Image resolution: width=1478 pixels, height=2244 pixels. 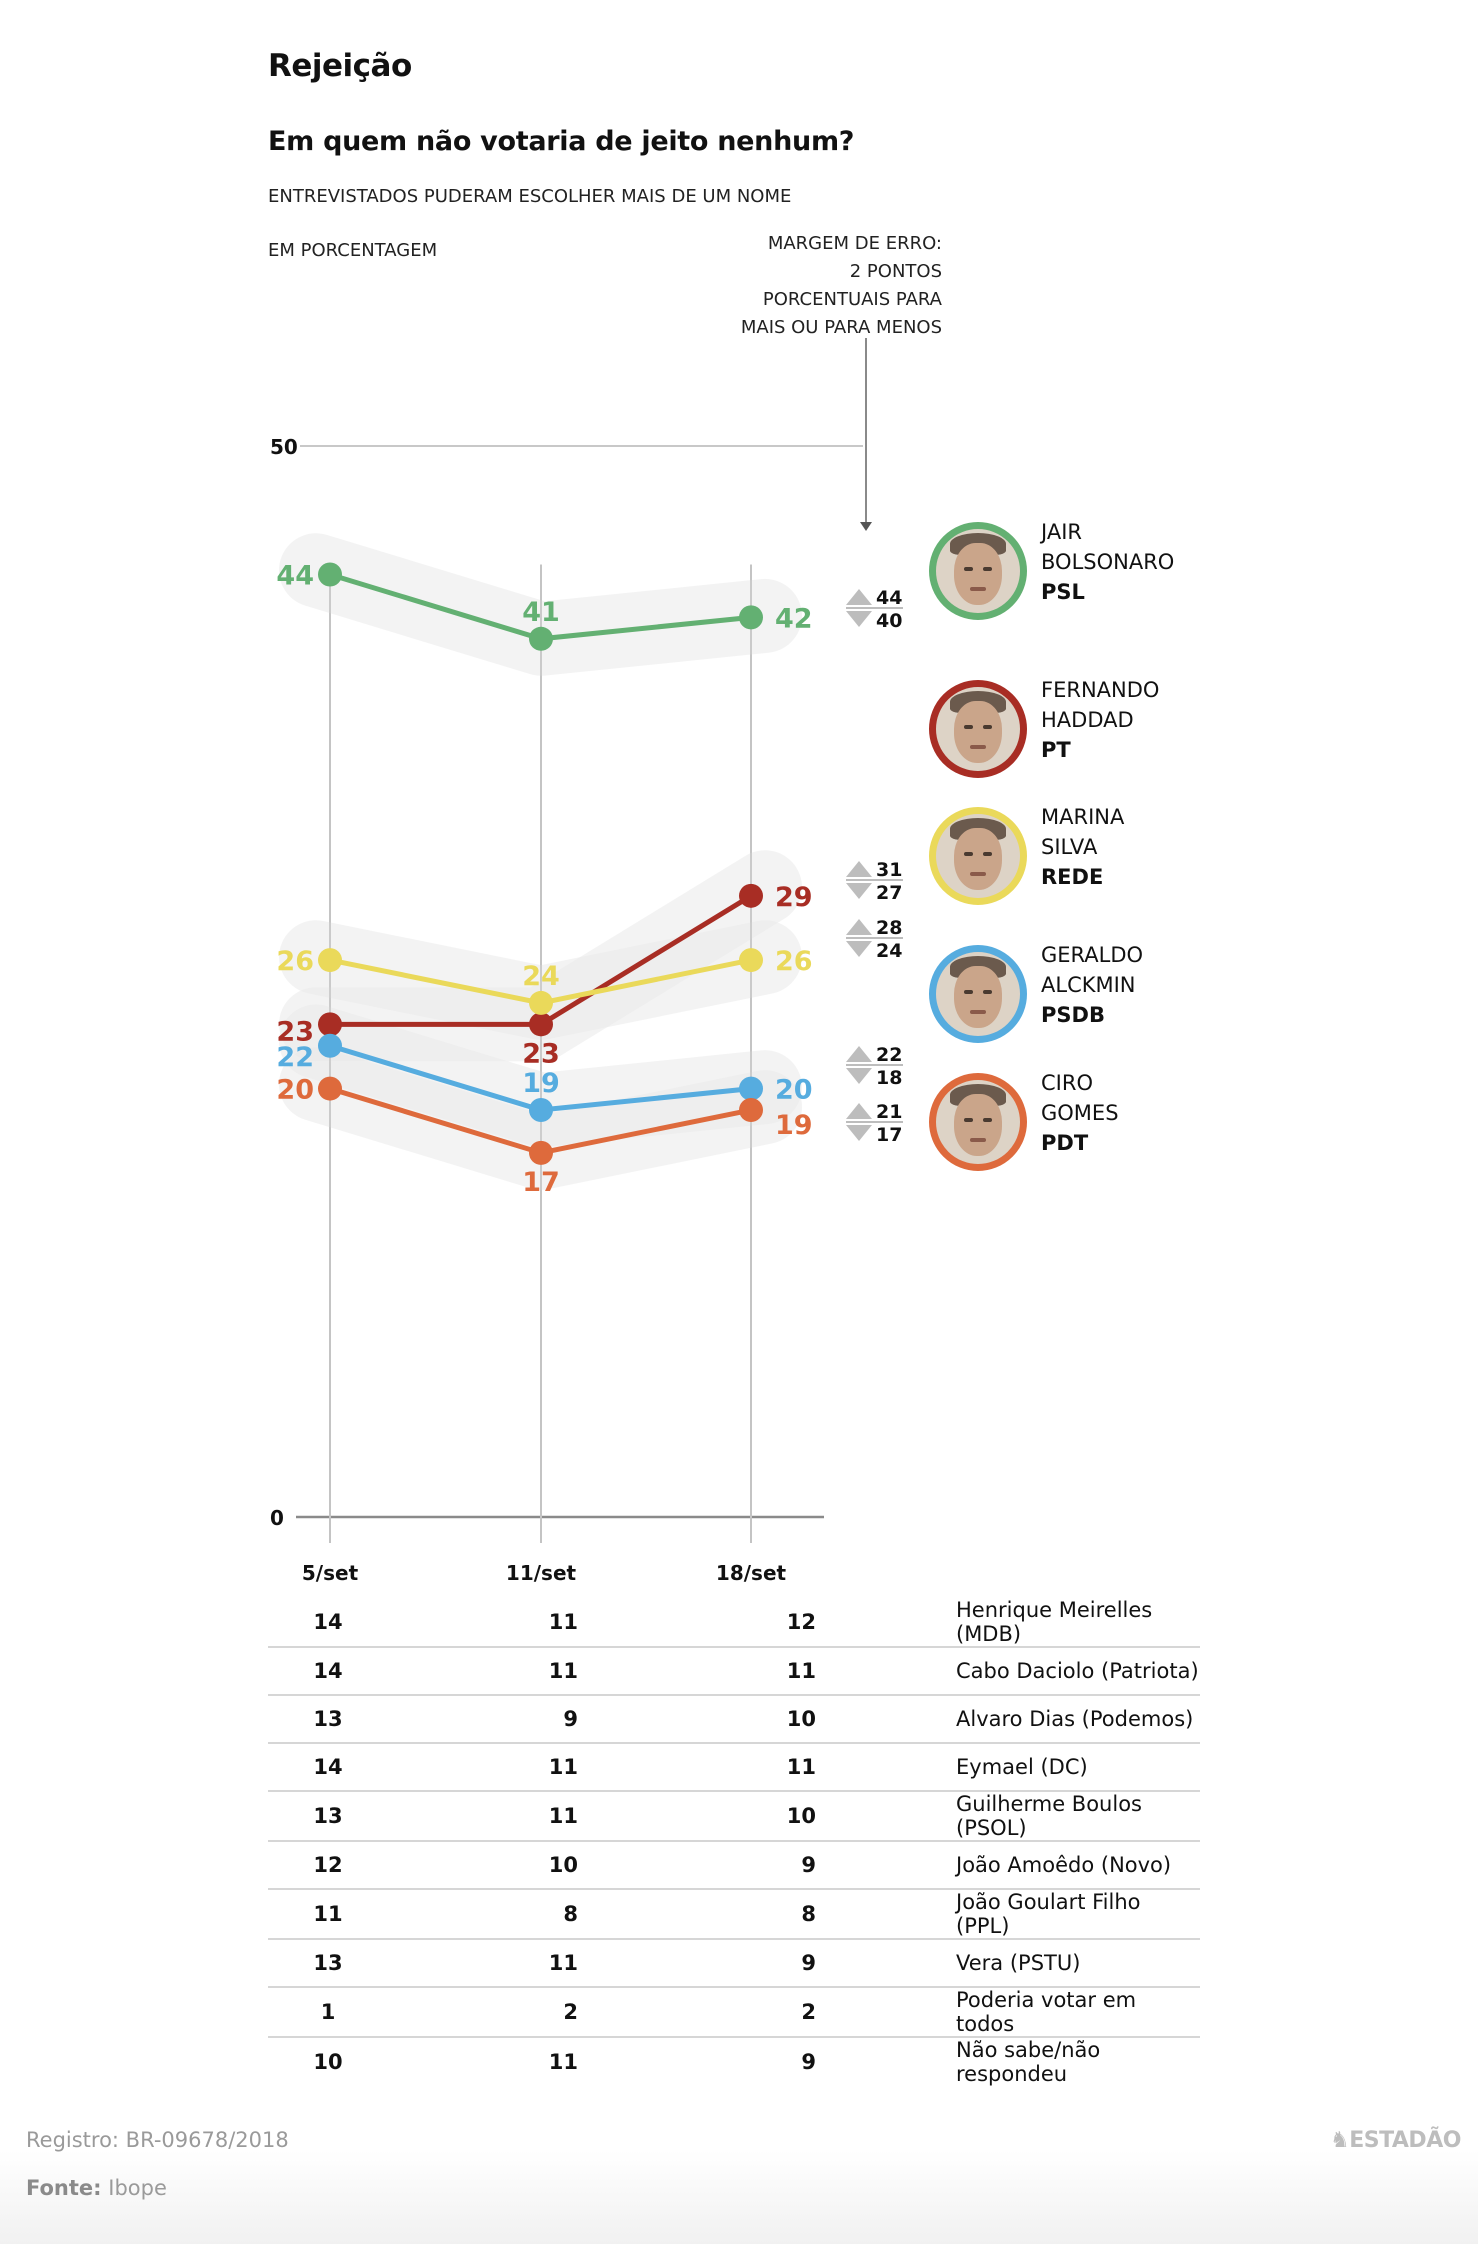 I want to click on candidate-party: PSDB, so click(x=1073, y=1015).